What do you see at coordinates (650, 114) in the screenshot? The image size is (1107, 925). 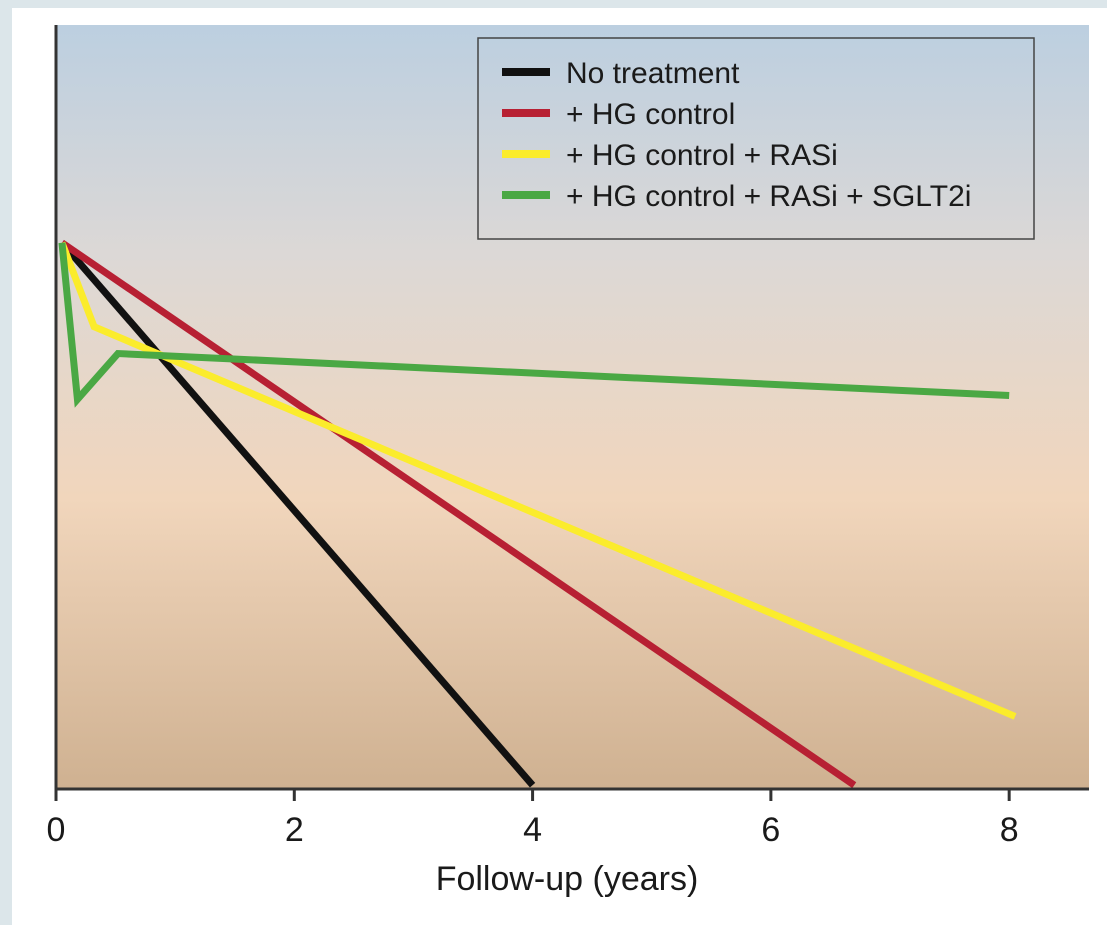 I see `legend-label-hg-control: + HG control` at bounding box center [650, 114].